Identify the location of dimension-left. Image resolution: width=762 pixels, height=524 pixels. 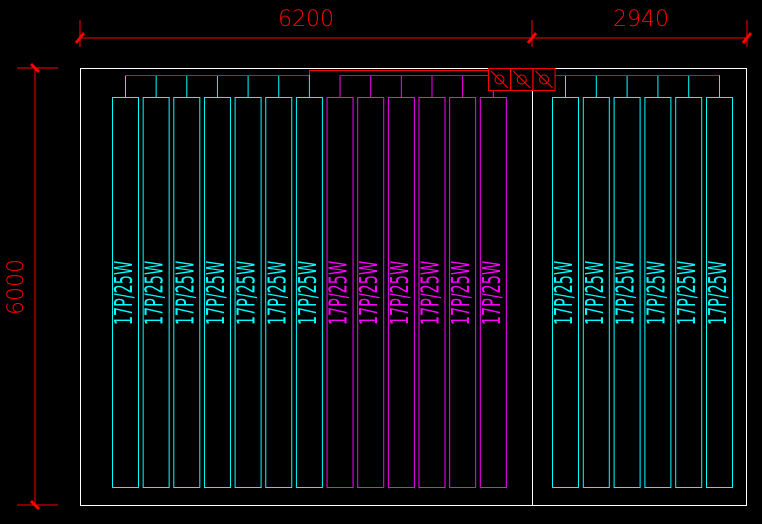
(37, 286).